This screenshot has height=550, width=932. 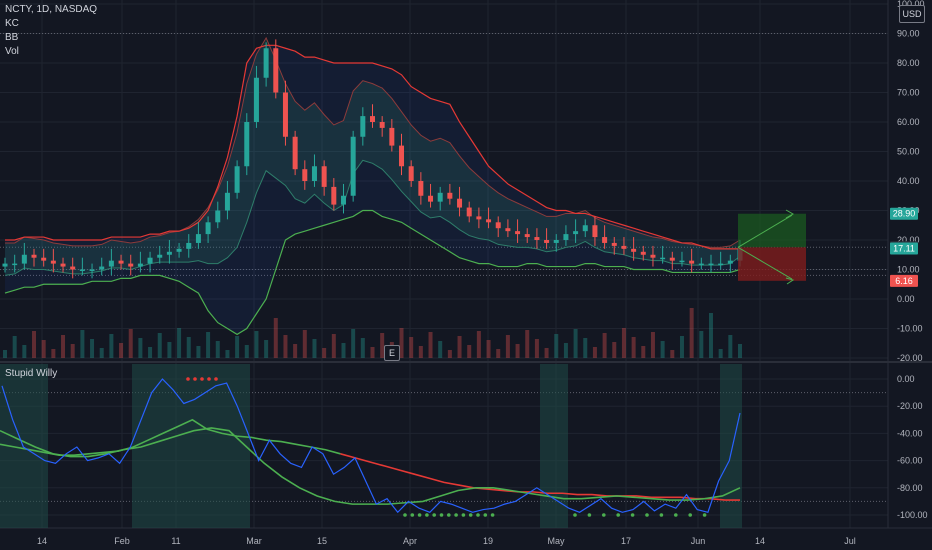 I want to click on price-axis-label-0: 100.00, so click(x=911, y=4).